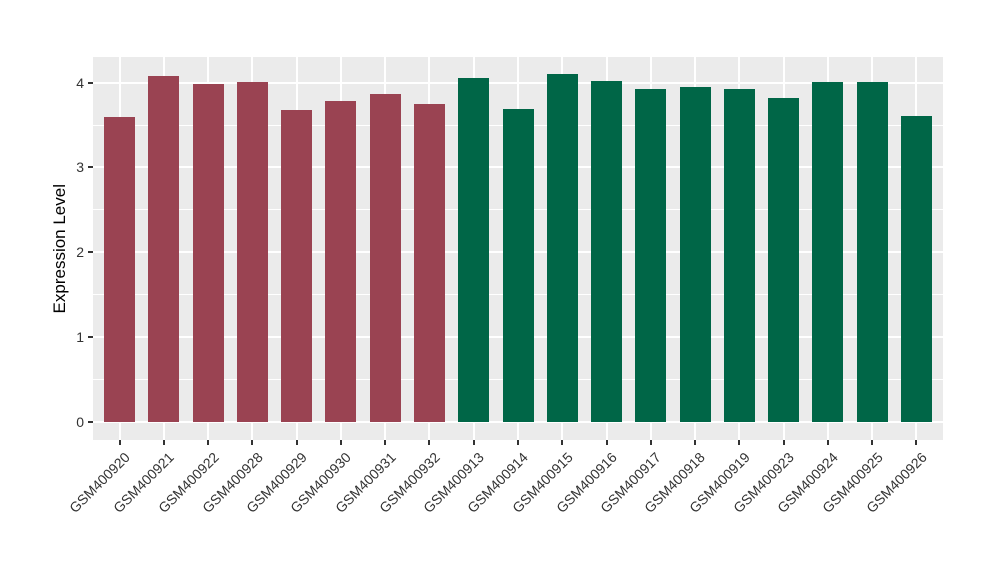  Describe the element at coordinates (80, 82) in the screenshot. I see `y-tick-label: 4` at that location.